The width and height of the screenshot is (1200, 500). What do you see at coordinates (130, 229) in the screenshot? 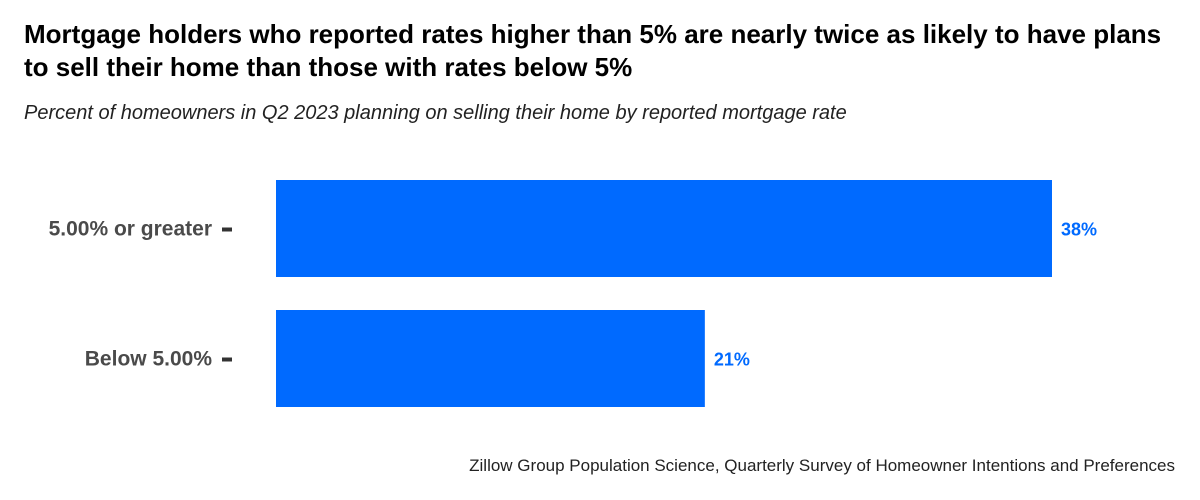
I see `category-label: 5.00% or greater` at bounding box center [130, 229].